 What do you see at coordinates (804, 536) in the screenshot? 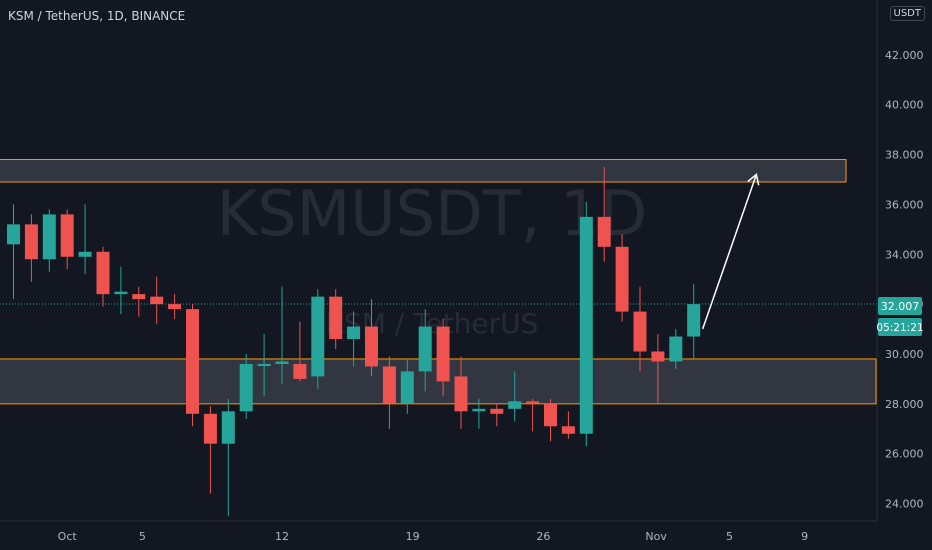
I see `time-axis-label: 9` at bounding box center [804, 536].